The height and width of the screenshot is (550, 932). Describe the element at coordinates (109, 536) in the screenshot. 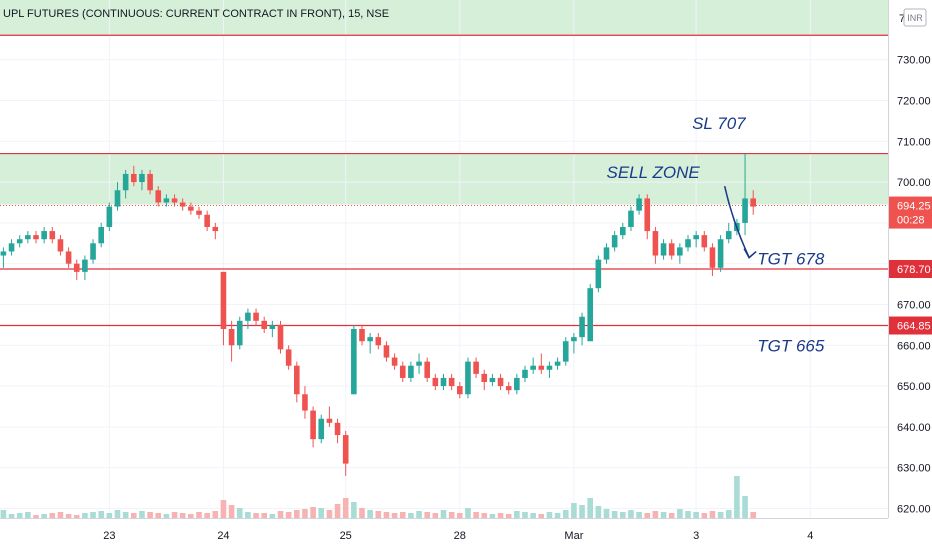

I see `time-tick-label: 23` at that location.